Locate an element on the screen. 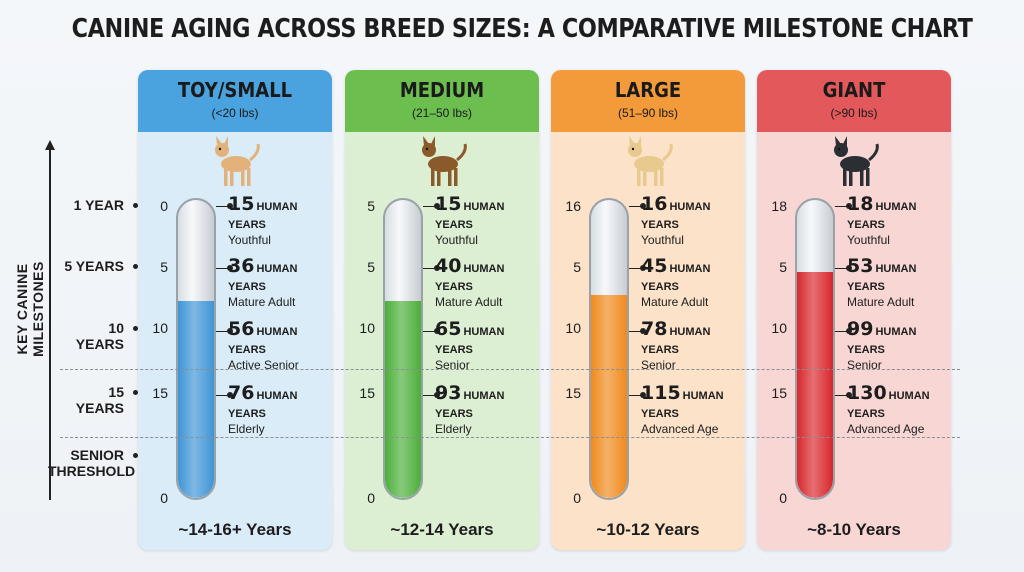 Image resolution: width=1024 pixels, height=572 pixels. breed-name: LARGE is located at coordinates (648, 90).